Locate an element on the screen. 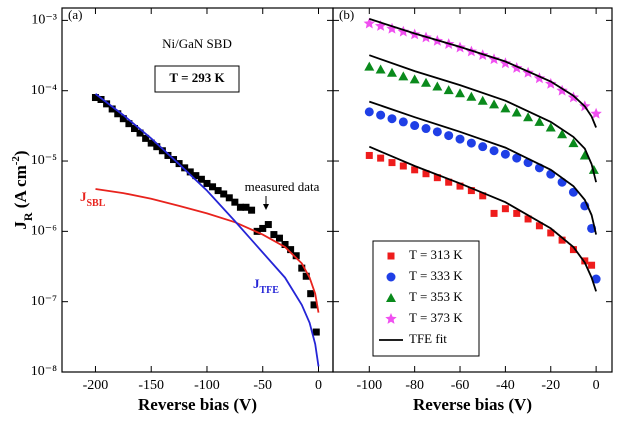  x-tick-label: -80 is located at coordinates (414, 385).